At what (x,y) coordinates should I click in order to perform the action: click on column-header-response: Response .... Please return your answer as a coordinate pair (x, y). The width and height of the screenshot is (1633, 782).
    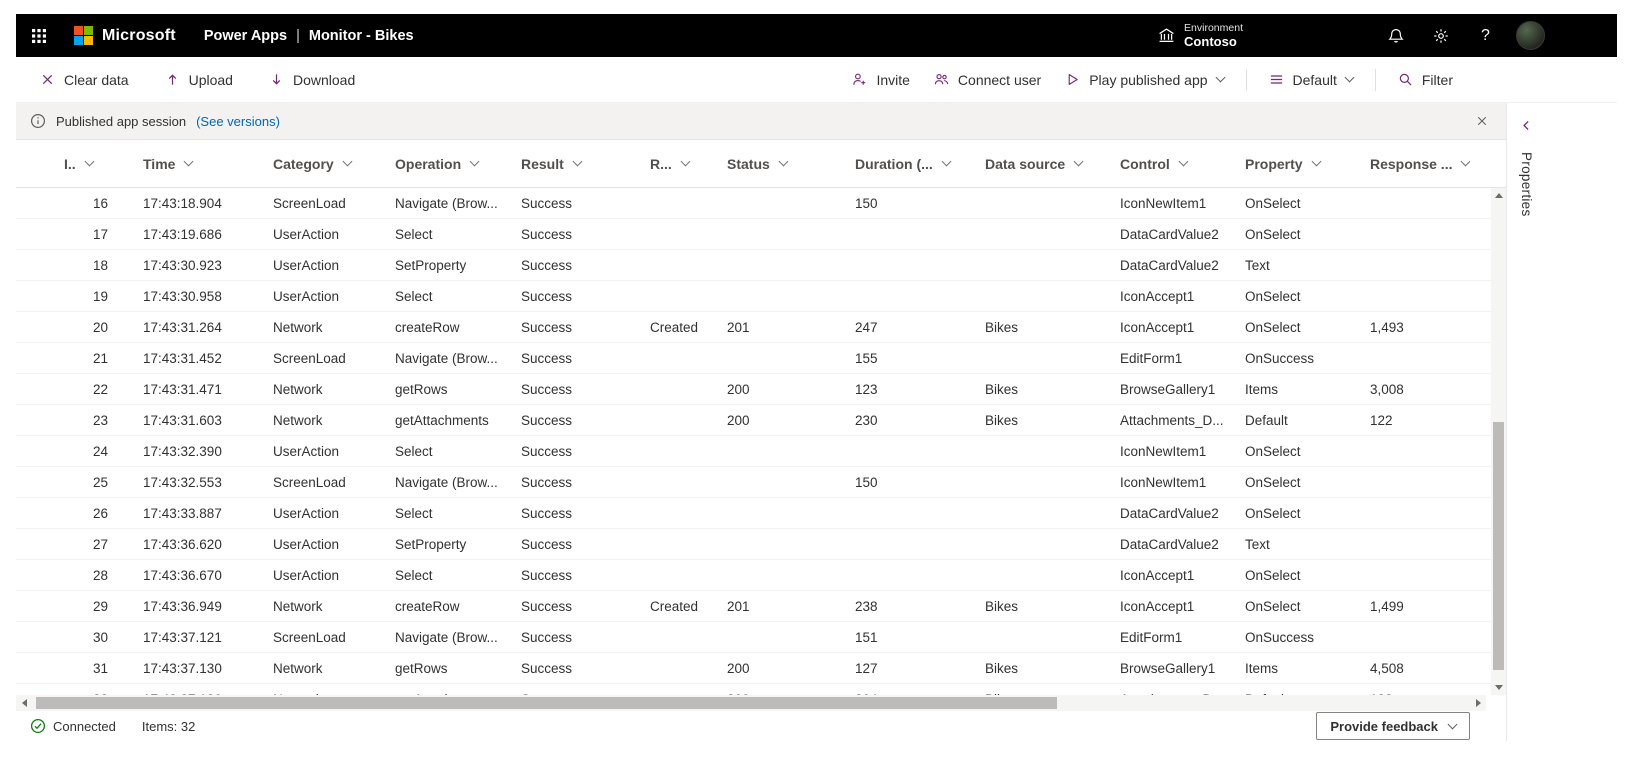
    Looking at the image, I should click on (1420, 164).